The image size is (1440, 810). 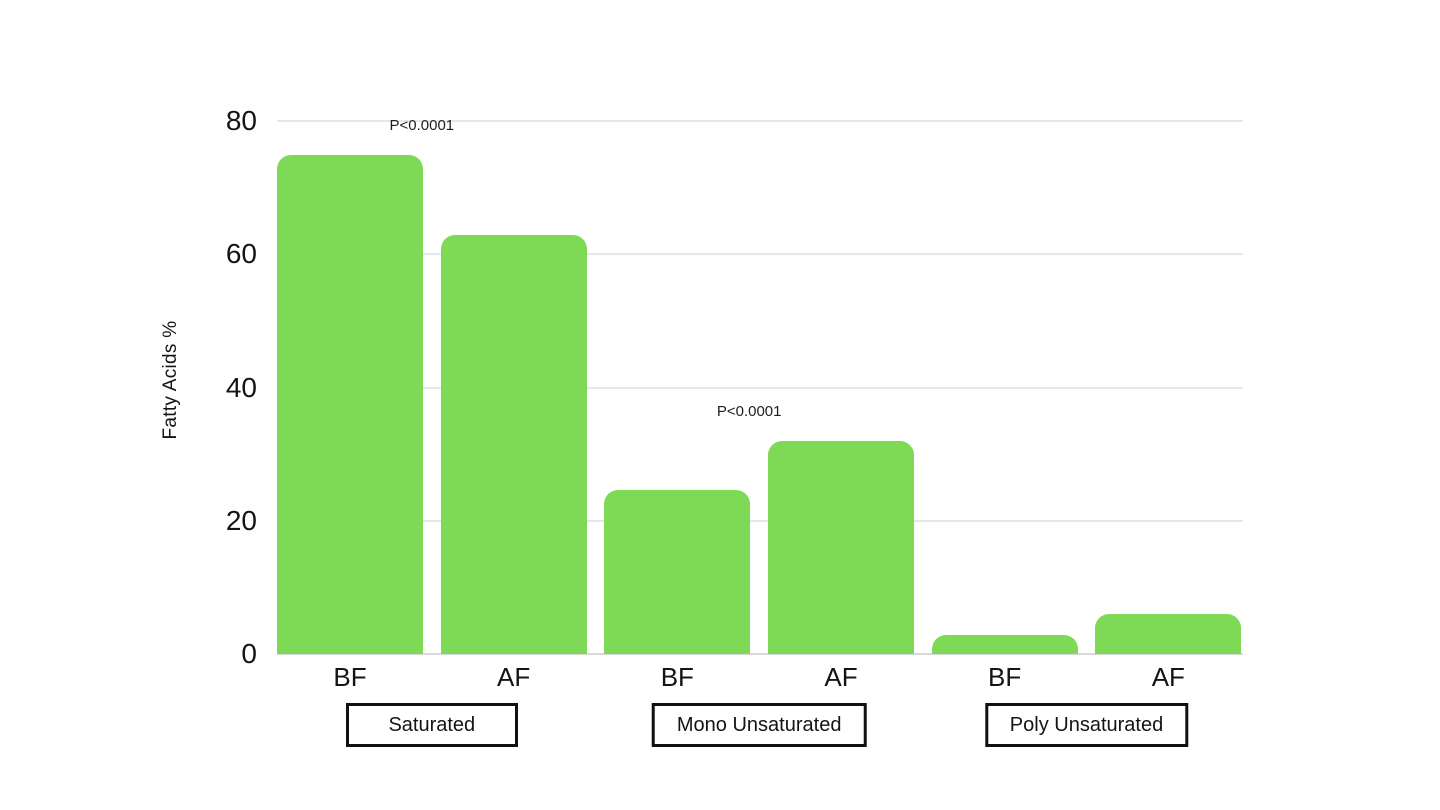 What do you see at coordinates (241, 387) in the screenshot?
I see `y-tick-label: 40` at bounding box center [241, 387].